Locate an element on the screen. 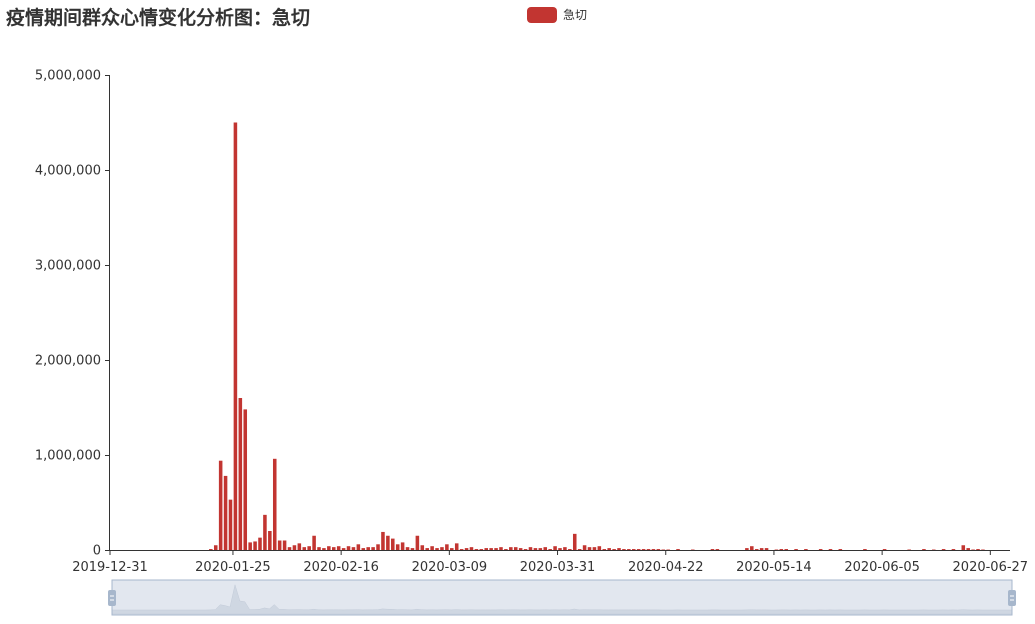 The image size is (1035, 624). legend-item: 急切 is located at coordinates (557, 14).